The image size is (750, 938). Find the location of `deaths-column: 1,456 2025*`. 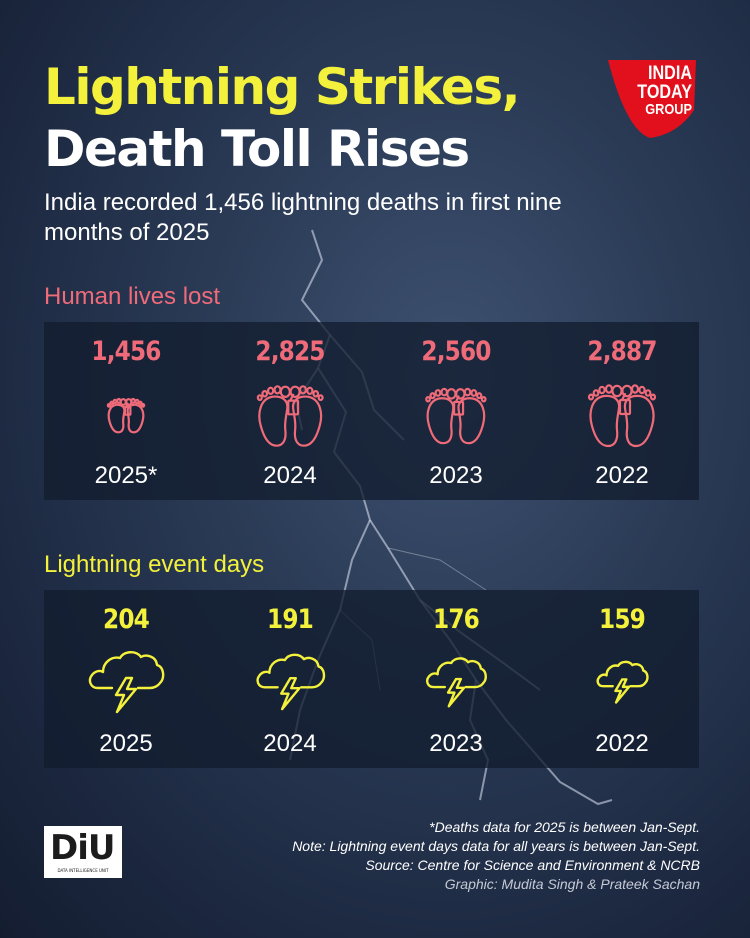

deaths-column: 1,456 2025* is located at coordinates (126, 411).